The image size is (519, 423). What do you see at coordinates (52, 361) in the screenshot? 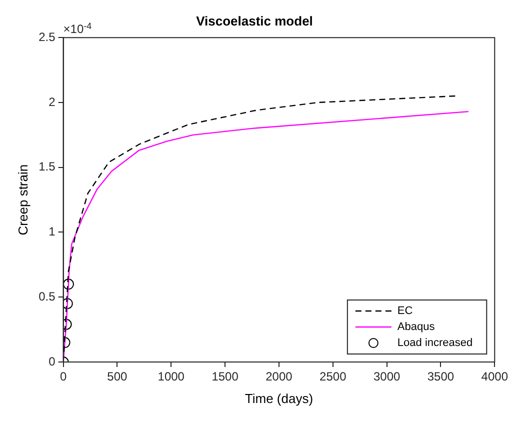
I see `y-tick-label: 0` at bounding box center [52, 361].